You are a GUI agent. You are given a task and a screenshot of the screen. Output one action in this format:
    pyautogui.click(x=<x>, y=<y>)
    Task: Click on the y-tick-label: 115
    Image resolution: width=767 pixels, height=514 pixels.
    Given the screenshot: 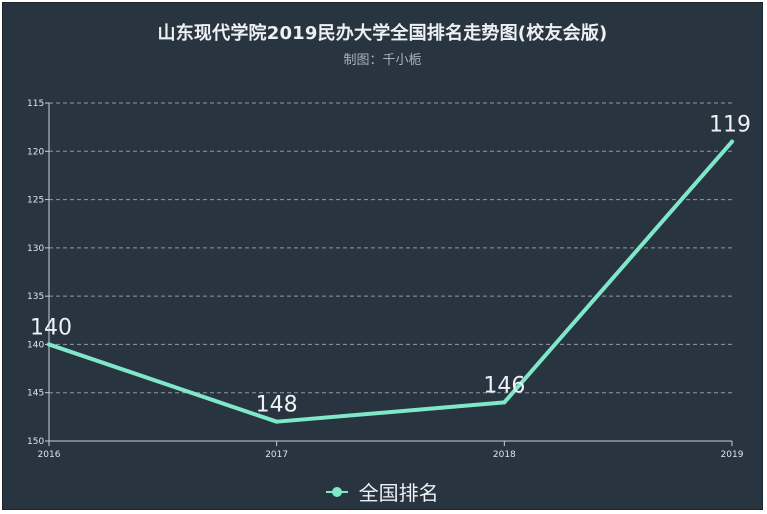 What is the action you would take?
    pyautogui.click(x=35, y=104)
    